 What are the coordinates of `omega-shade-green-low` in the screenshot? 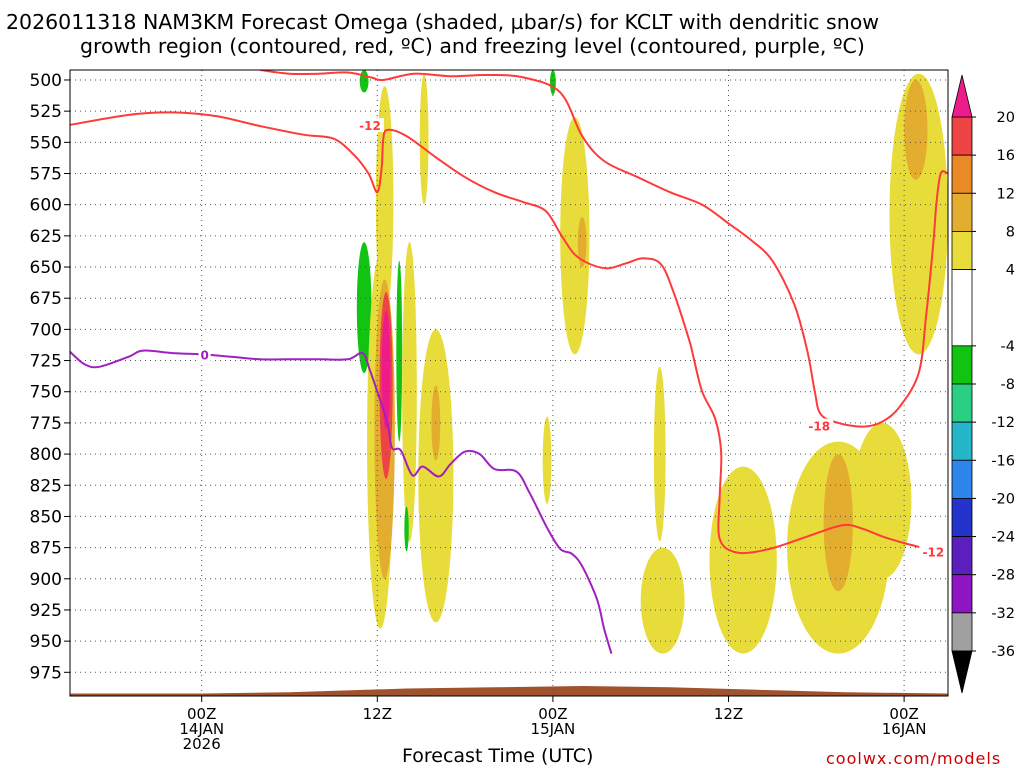 It's located at (406, 529).